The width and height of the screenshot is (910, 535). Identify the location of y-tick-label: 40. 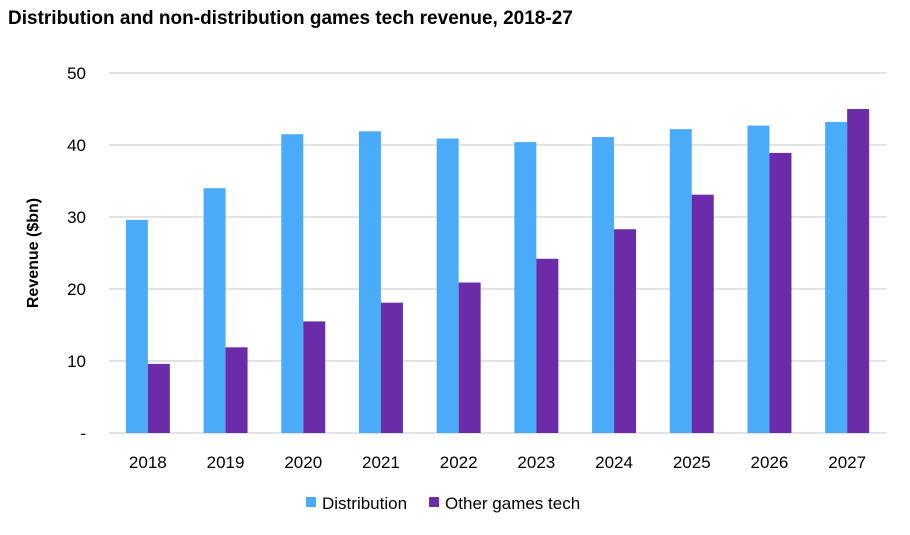
(76, 145).